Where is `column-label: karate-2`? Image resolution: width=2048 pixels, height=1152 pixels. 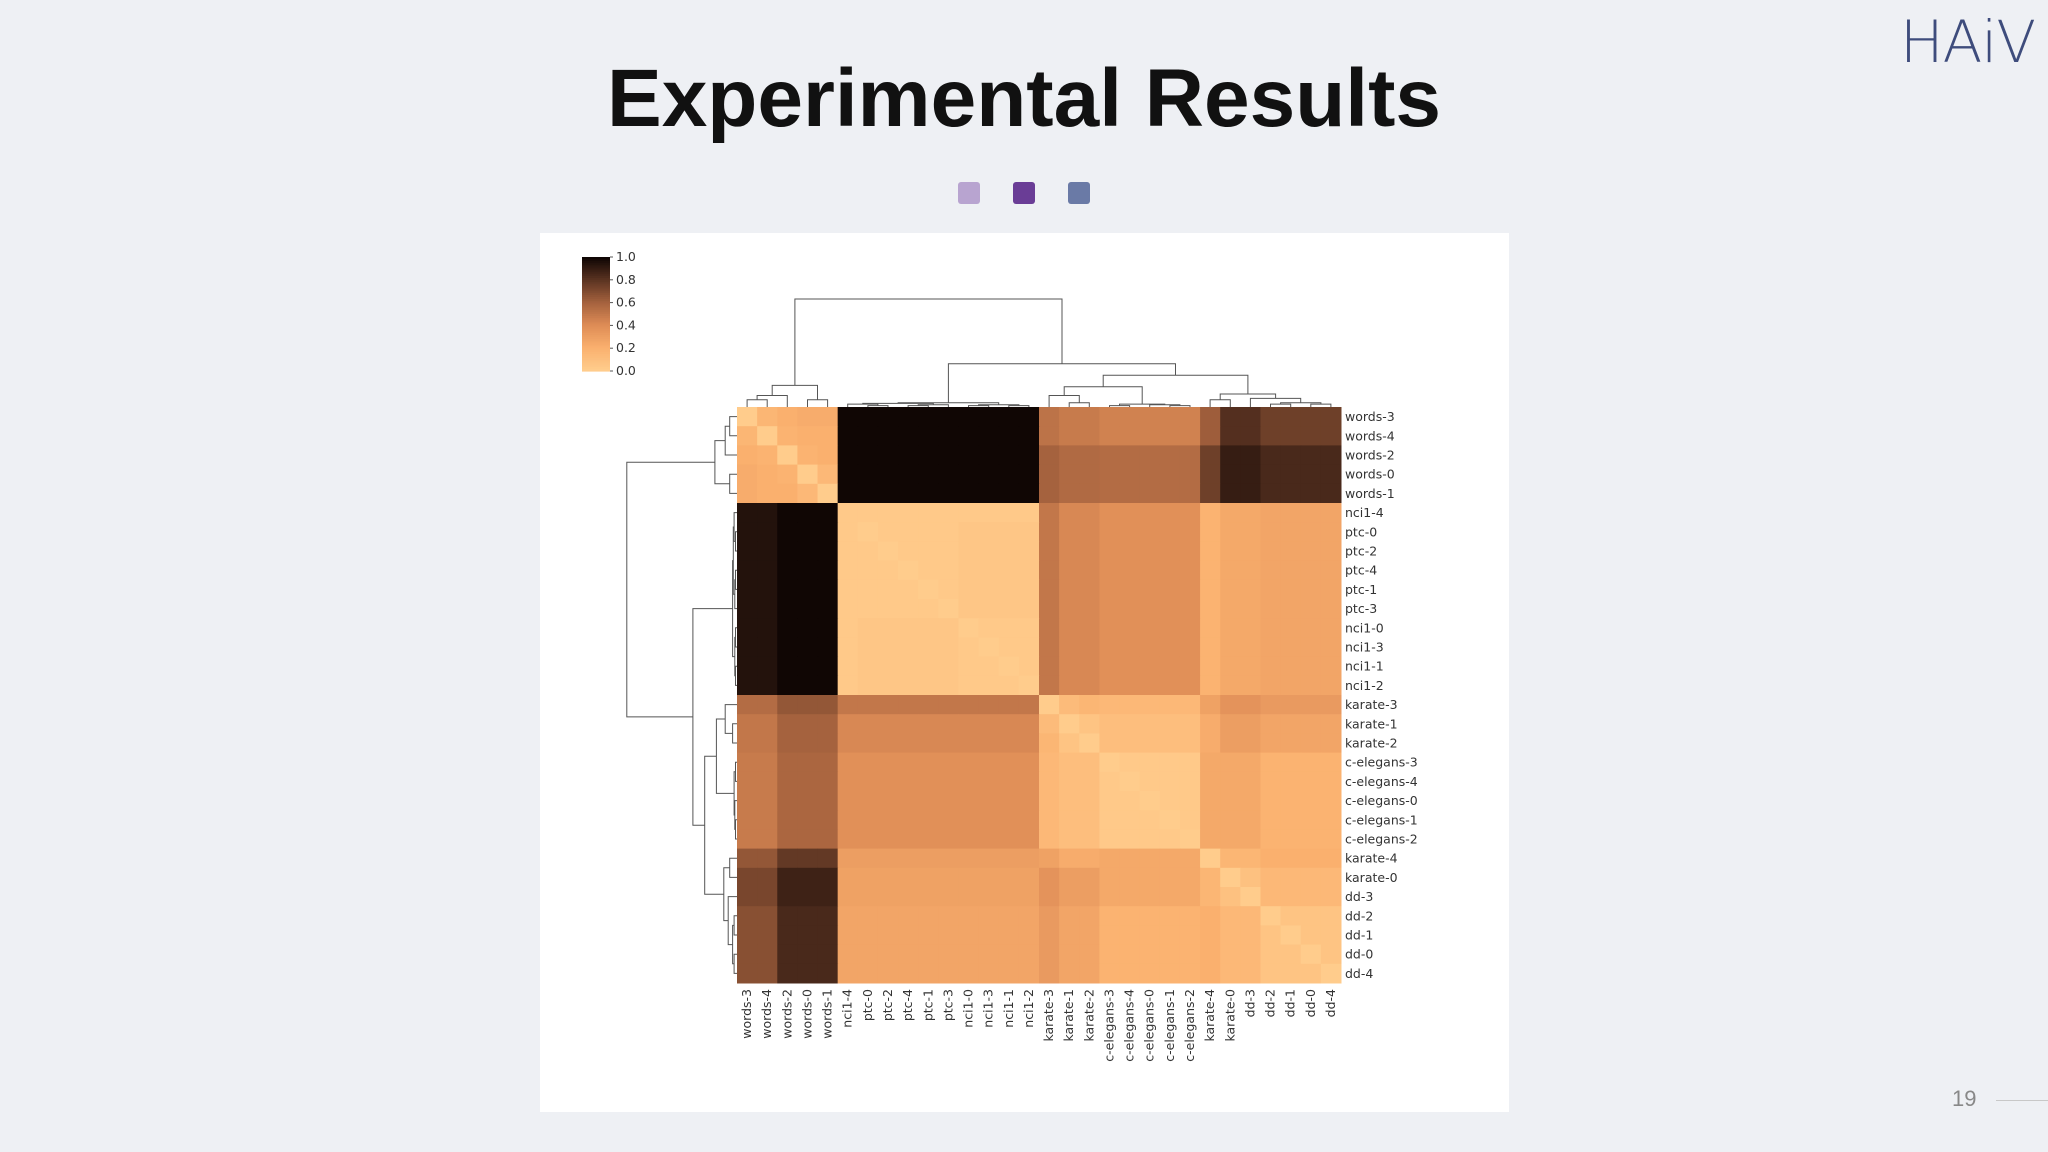
column-label: karate-2 is located at coordinates (1088, 1015).